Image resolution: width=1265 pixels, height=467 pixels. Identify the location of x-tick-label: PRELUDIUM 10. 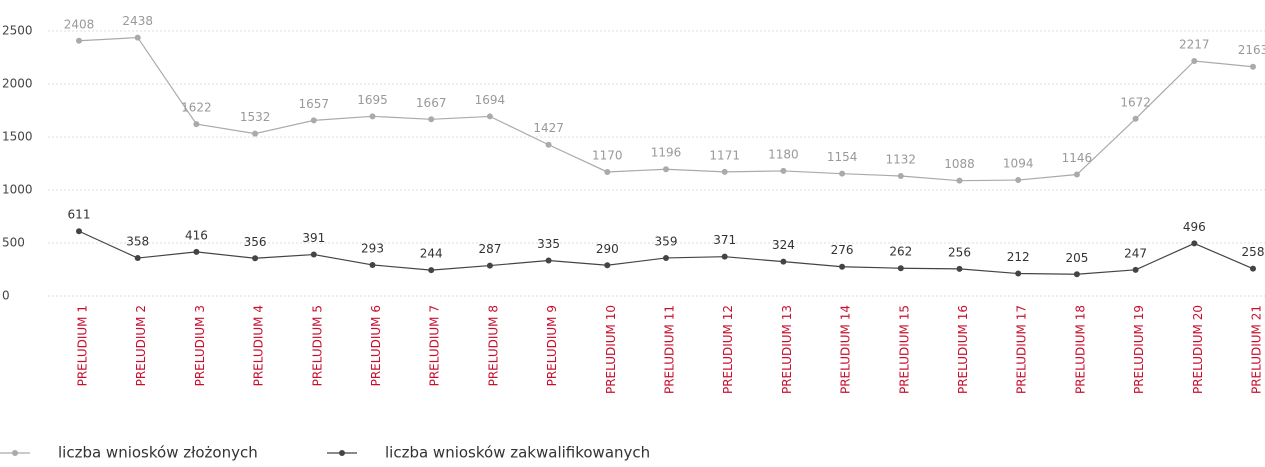
(611, 349).